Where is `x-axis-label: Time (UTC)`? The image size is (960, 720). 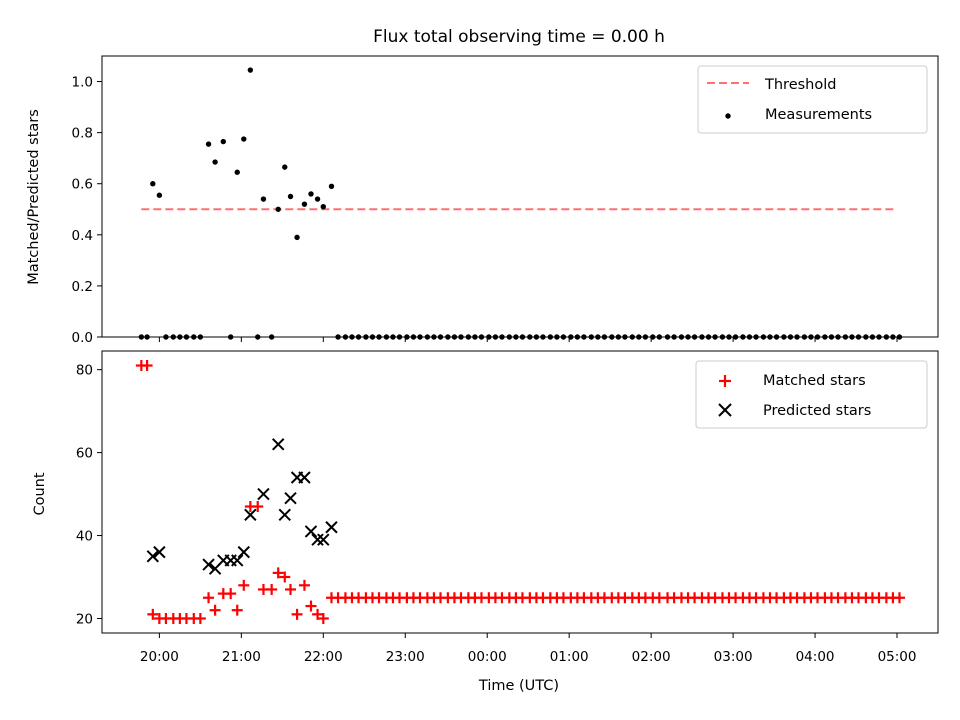
x-axis-label: Time (UTC) is located at coordinates (518, 686).